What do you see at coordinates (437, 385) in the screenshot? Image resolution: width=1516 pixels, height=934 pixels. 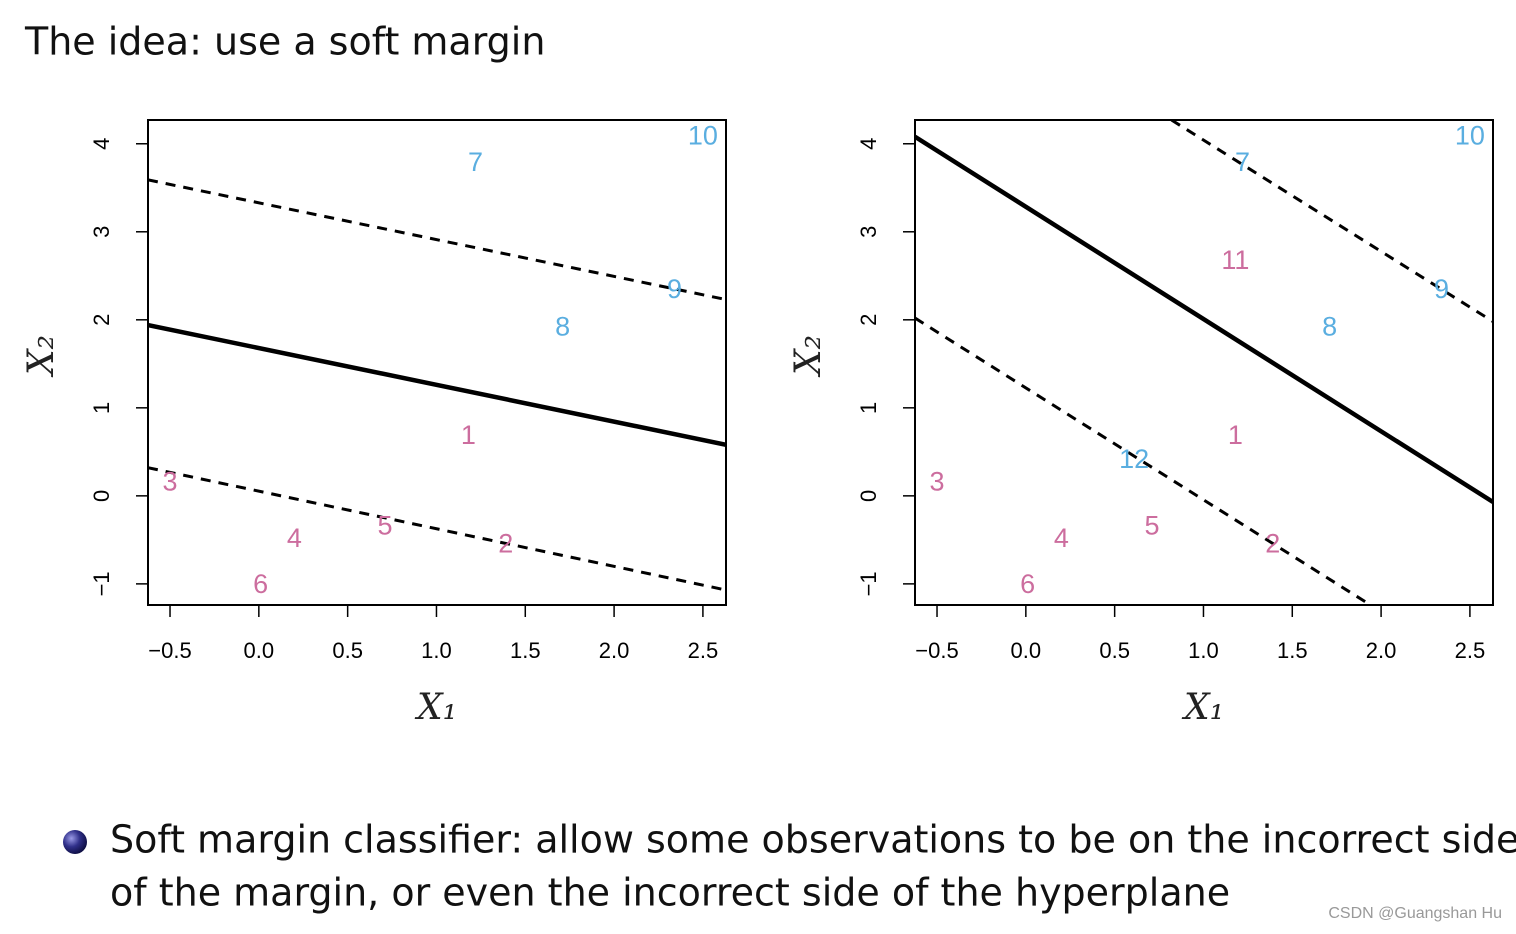 I see `hyperplane` at bounding box center [437, 385].